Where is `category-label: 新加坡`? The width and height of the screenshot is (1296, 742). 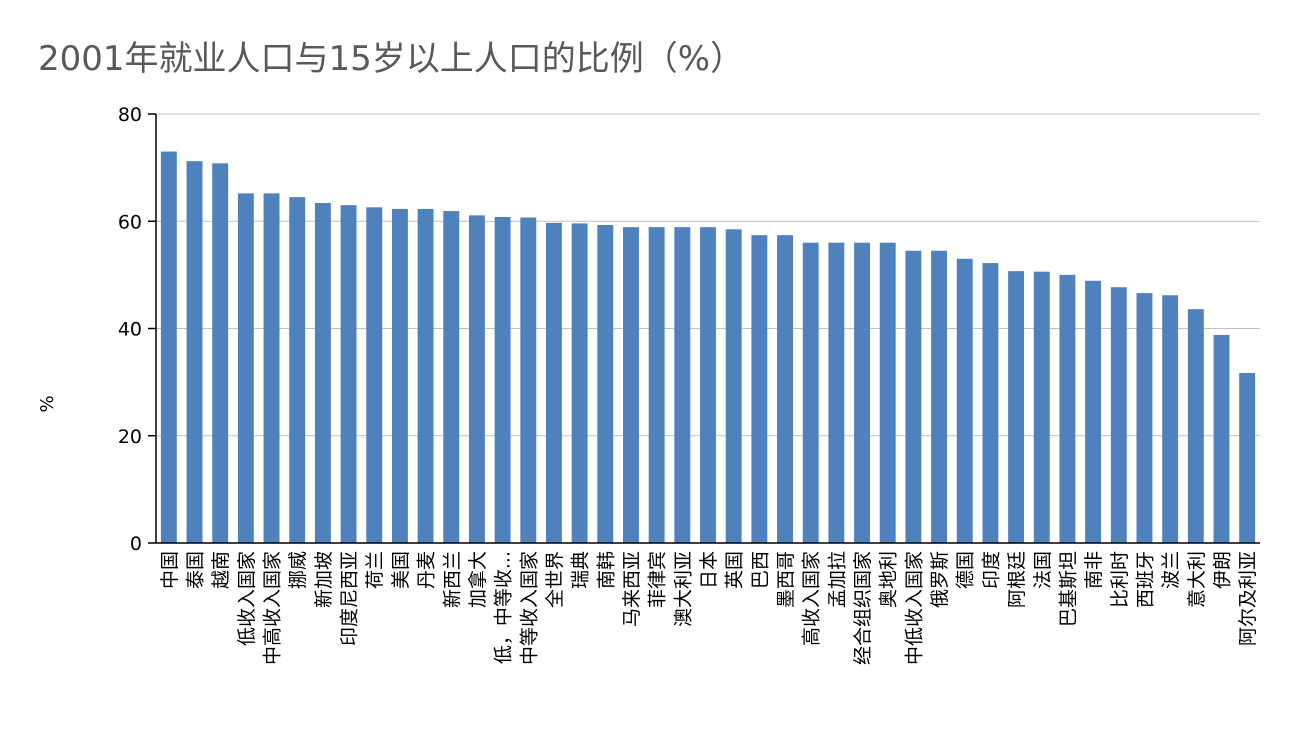
category-label: 新加坡 is located at coordinates (324, 579).